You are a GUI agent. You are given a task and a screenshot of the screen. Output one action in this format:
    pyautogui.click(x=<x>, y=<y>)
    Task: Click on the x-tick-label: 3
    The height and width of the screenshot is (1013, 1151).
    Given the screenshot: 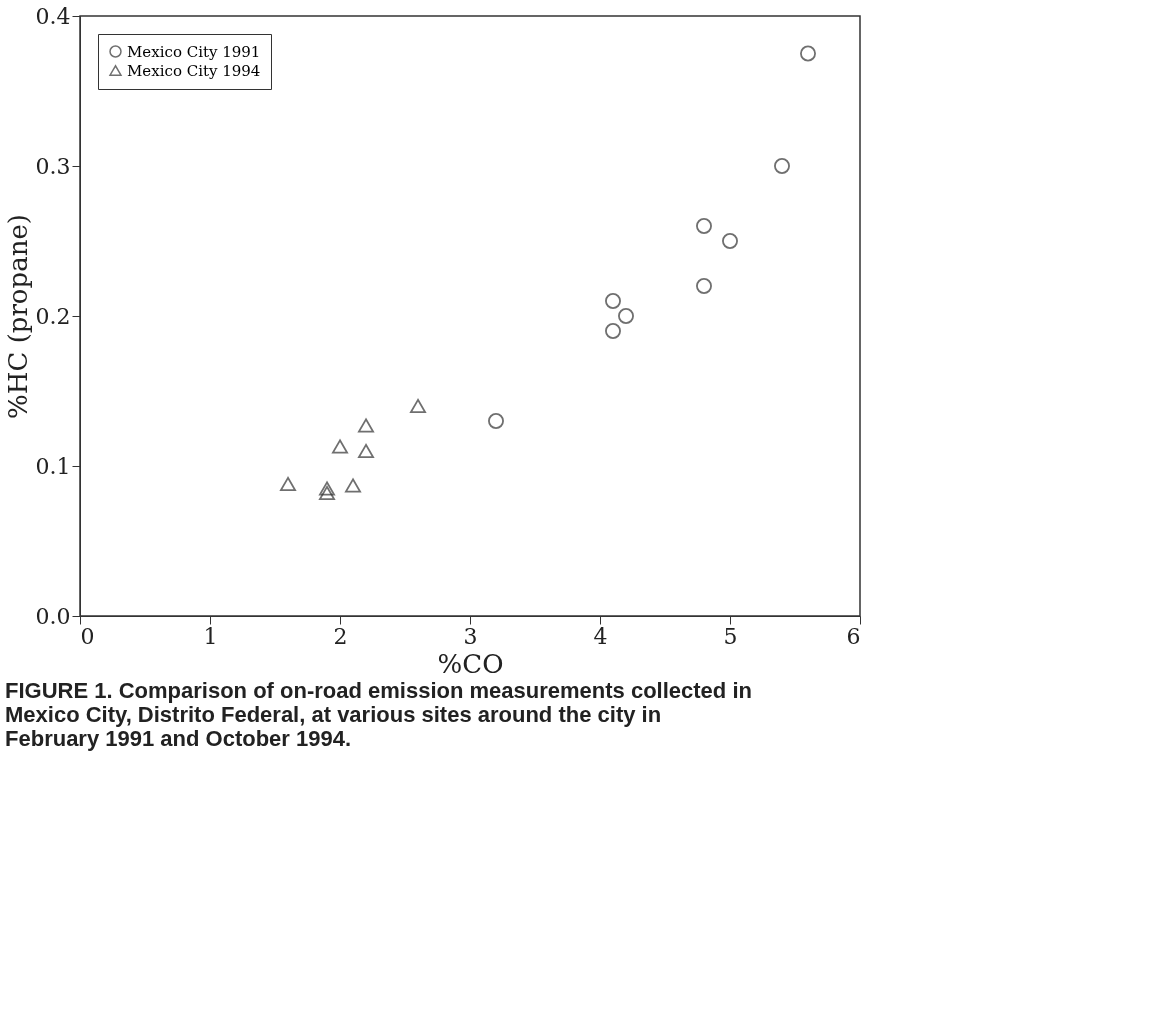 What is the action you would take?
    pyautogui.click(x=470, y=636)
    